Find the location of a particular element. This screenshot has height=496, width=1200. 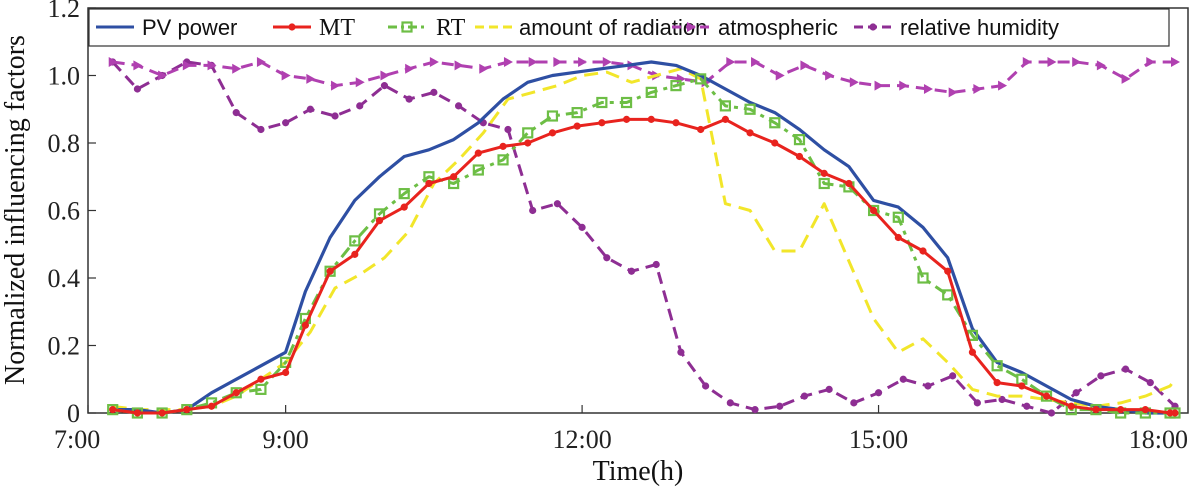

legend-entry: atmospheric is located at coordinates (755, 27).